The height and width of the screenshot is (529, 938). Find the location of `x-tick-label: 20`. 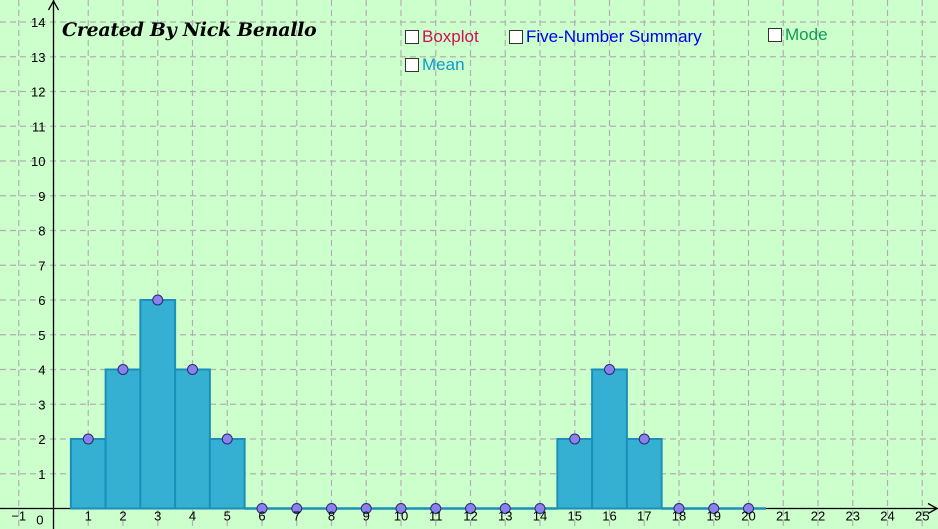

x-tick-label: 20 is located at coordinates (748, 516).